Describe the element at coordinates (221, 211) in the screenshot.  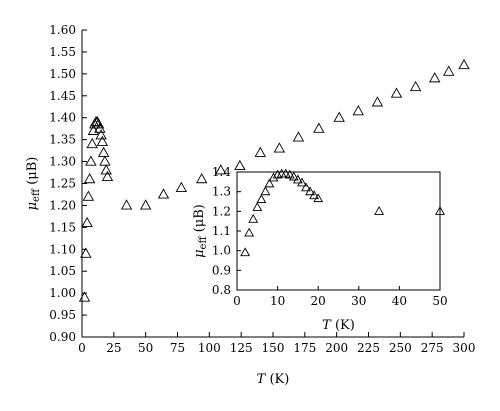
I see `inset-y-tick-label-4: 1.2` at that location.